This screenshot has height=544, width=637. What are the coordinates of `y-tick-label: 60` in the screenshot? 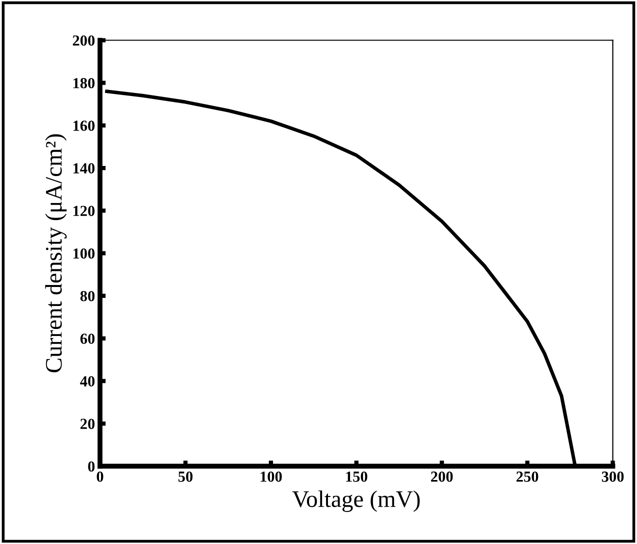 It's located at (87, 339).